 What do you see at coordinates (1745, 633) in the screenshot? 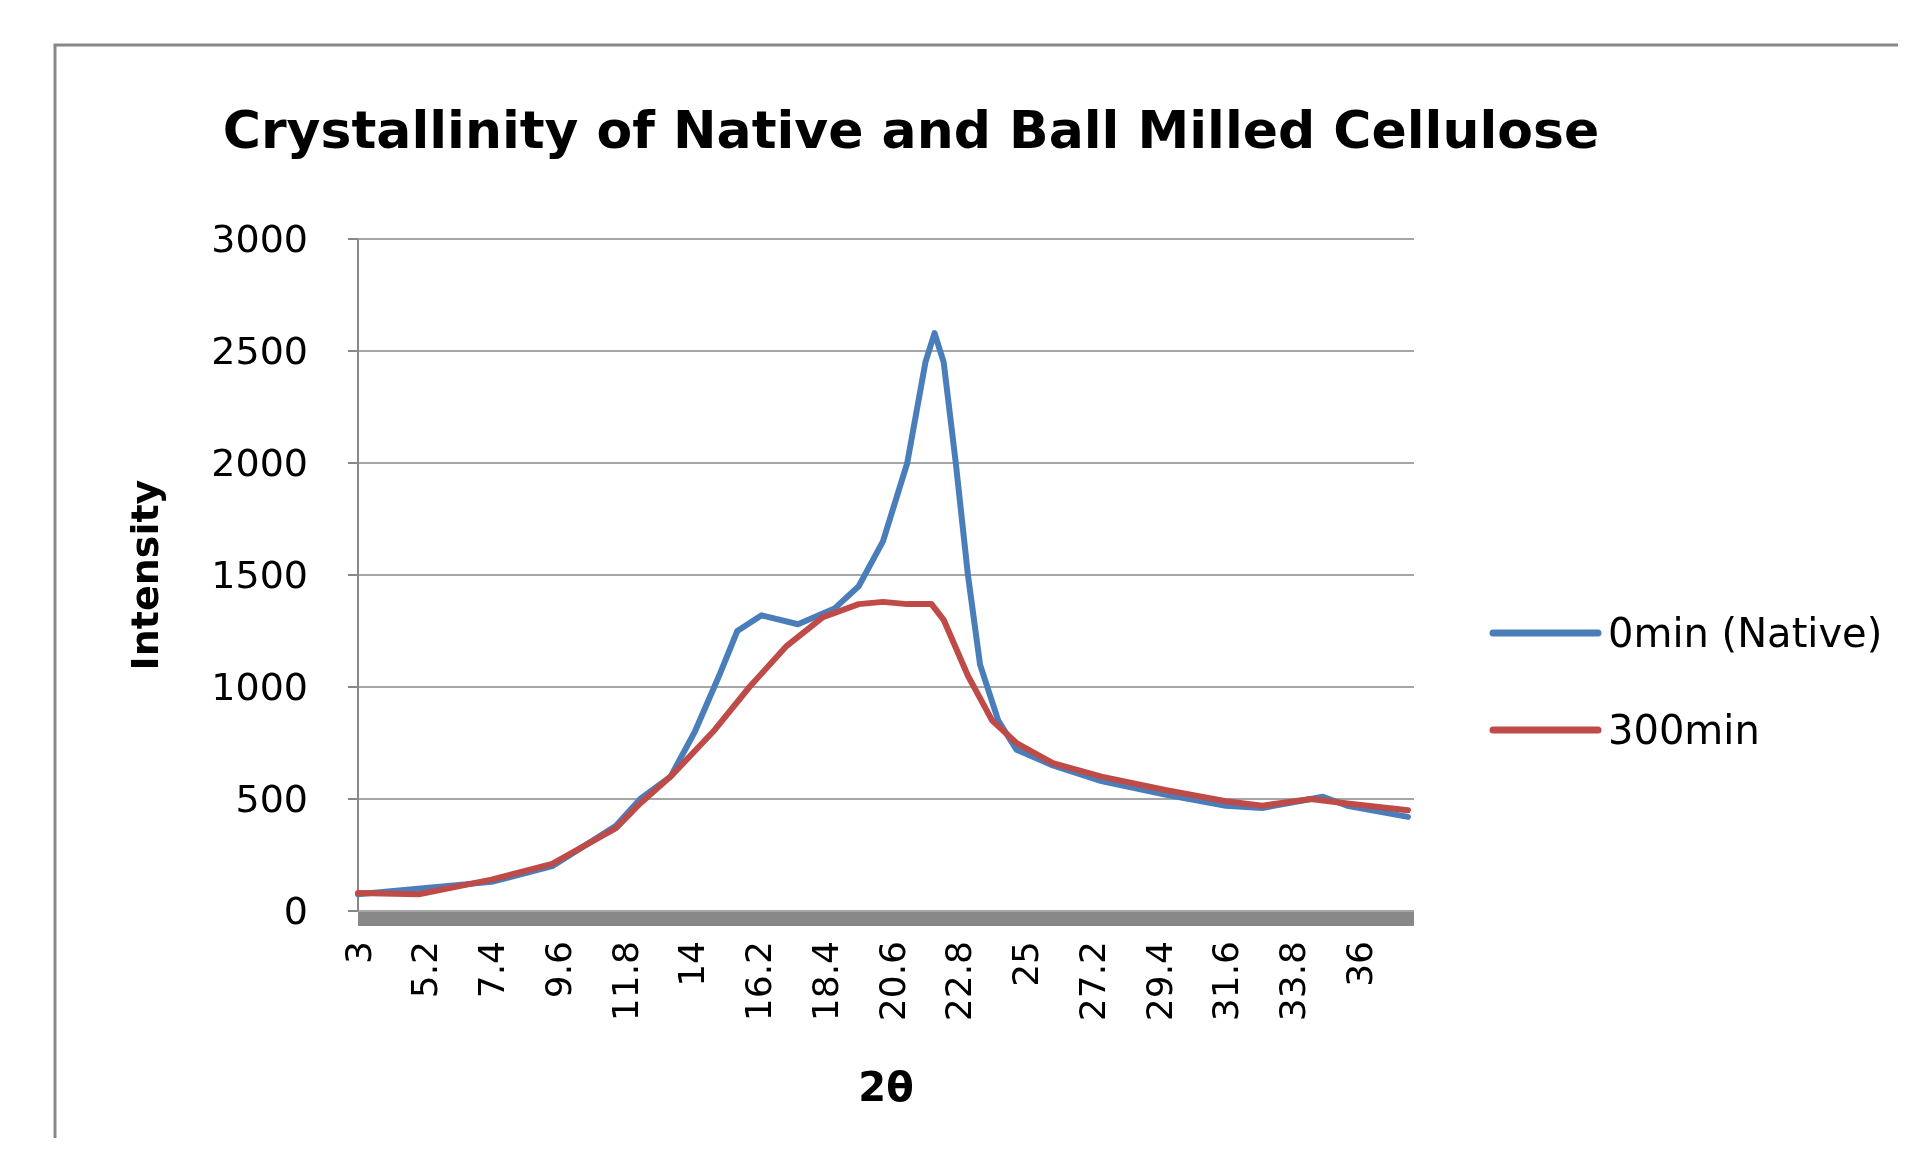
I see `legend-label: 0min (Native)` at bounding box center [1745, 633].